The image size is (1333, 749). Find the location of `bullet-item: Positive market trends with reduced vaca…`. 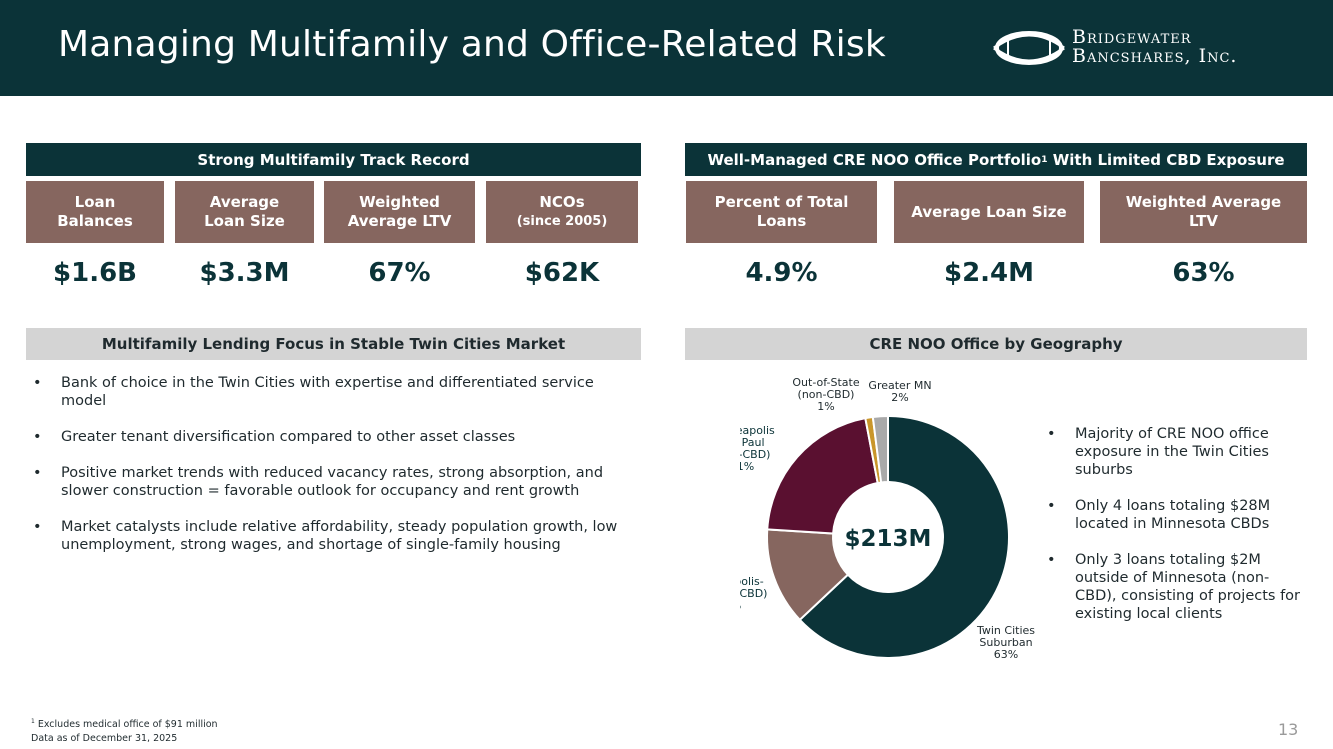

bullet-item: Positive market trends with reduced vaca… is located at coordinates (326, 482).